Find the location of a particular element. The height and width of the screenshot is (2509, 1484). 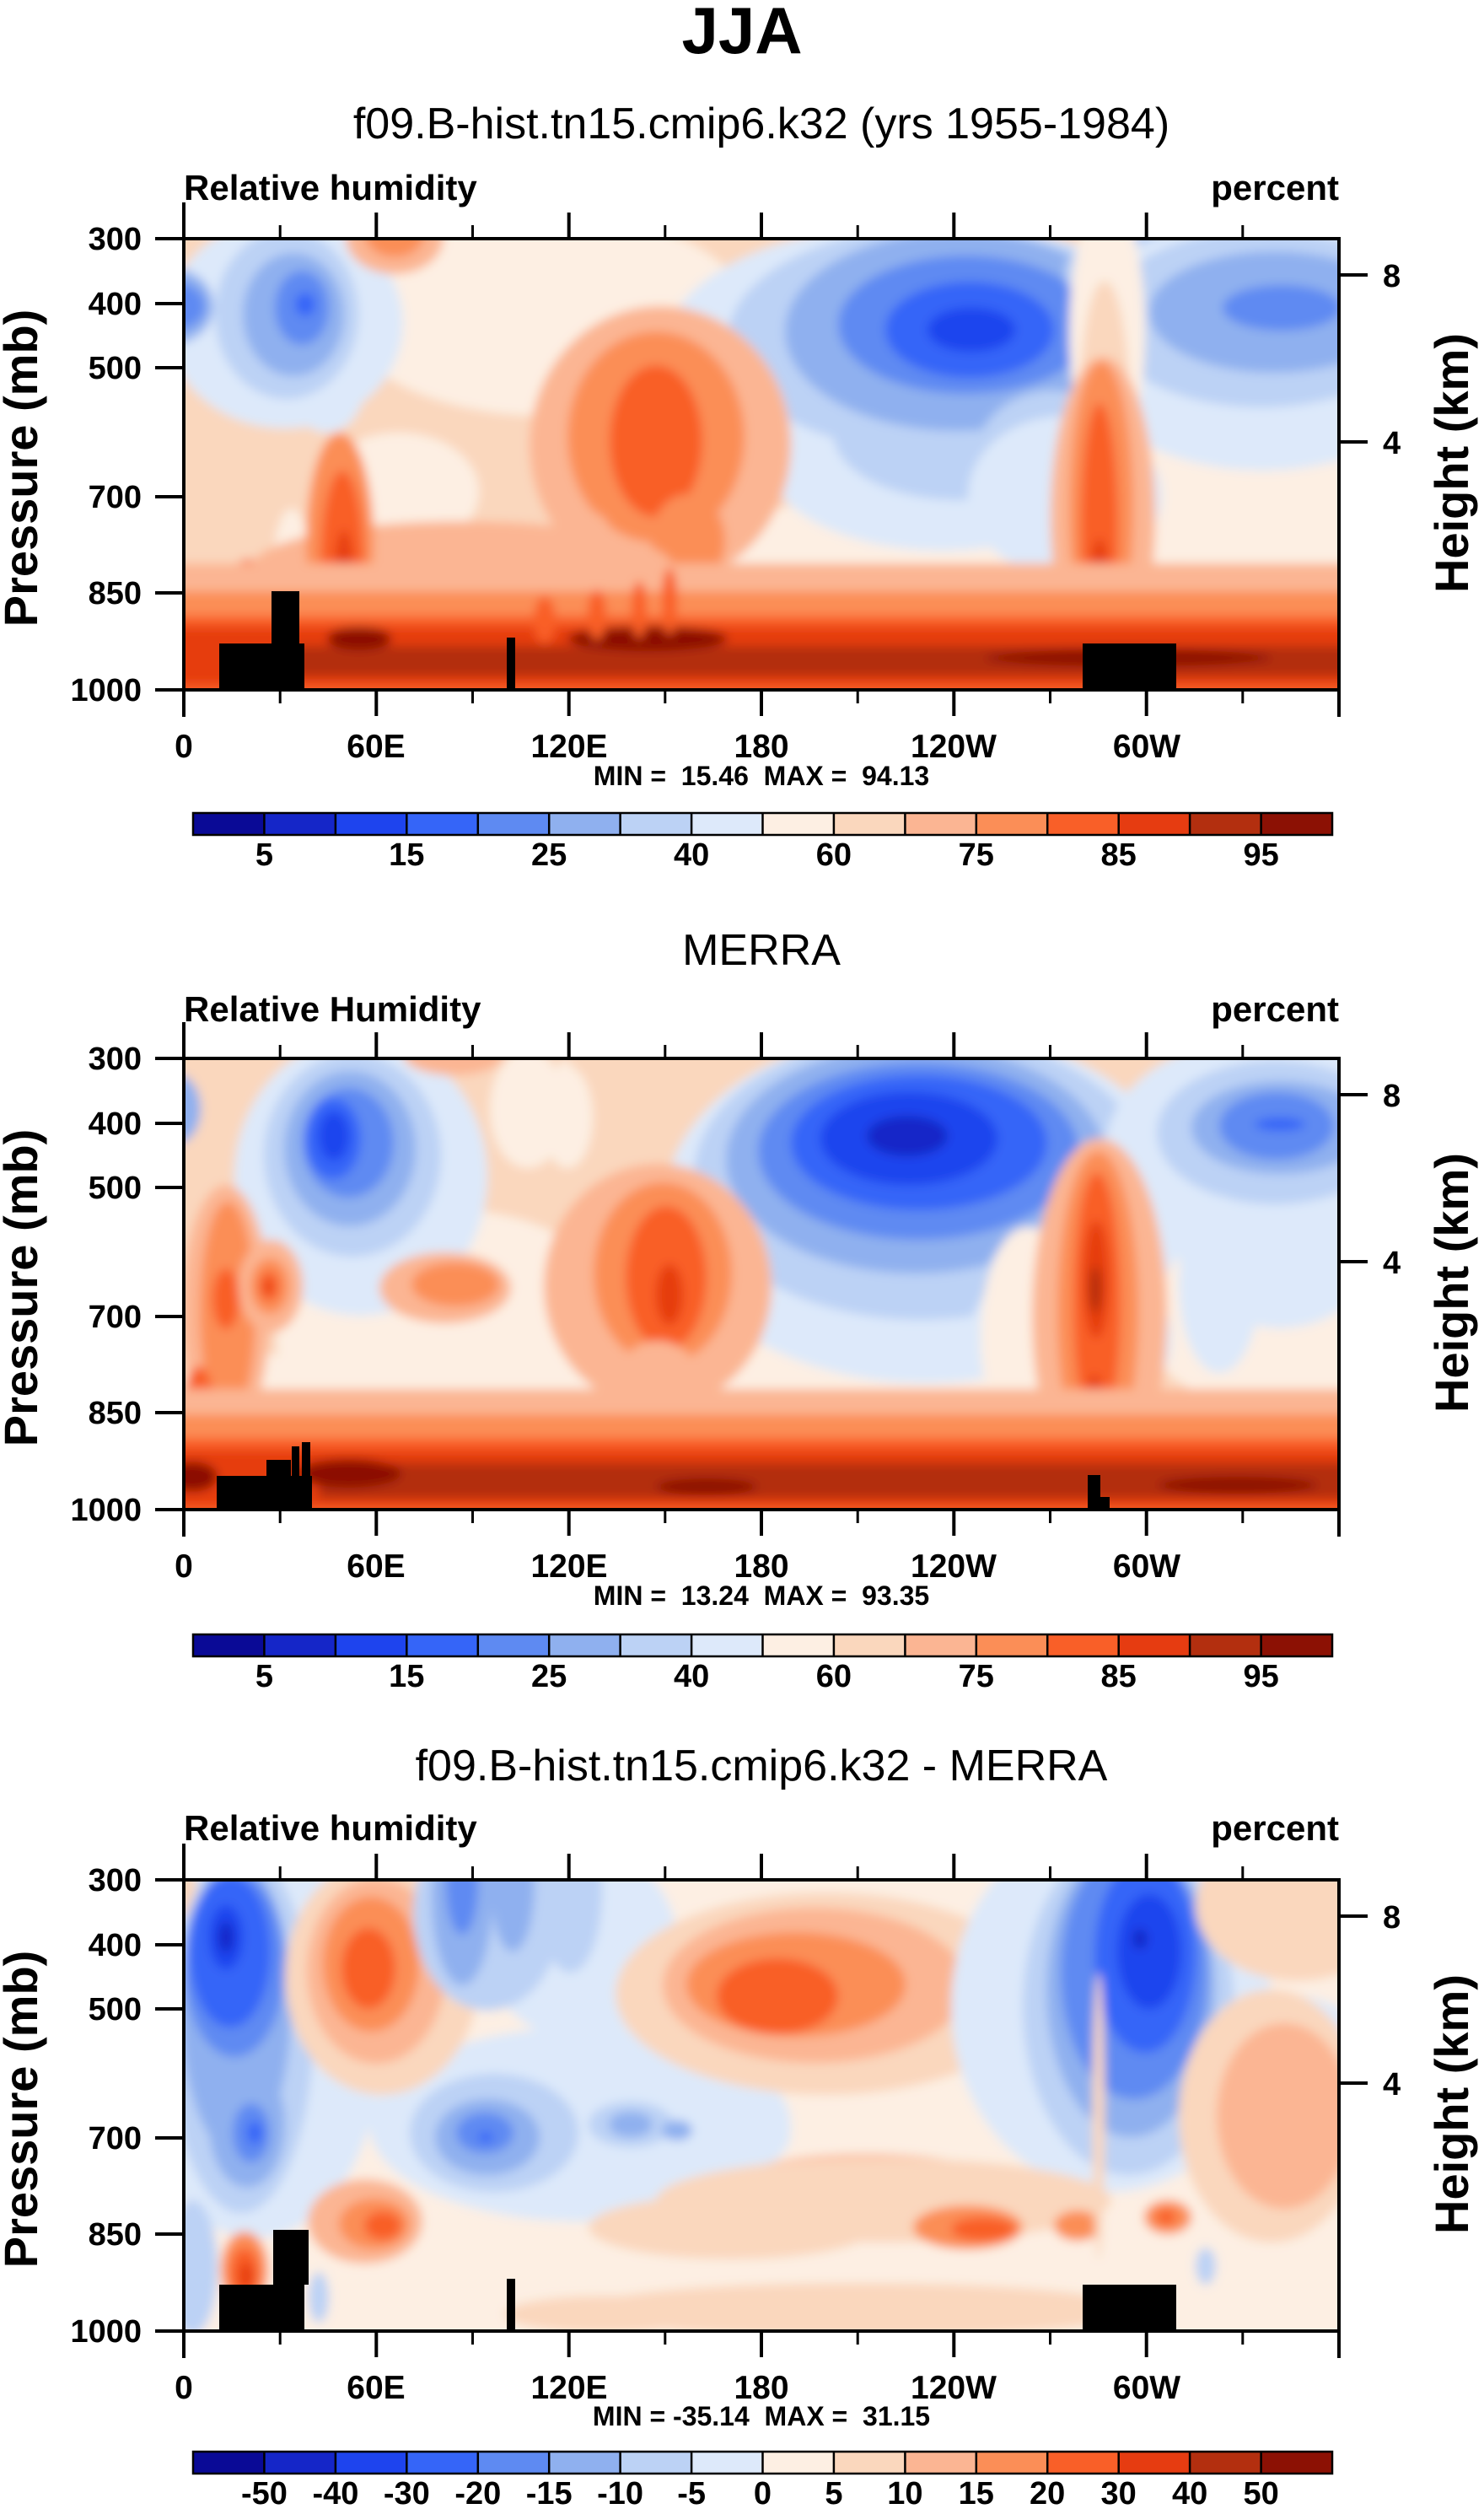

svg-text: 30 is located at coordinates (1119, 2492).